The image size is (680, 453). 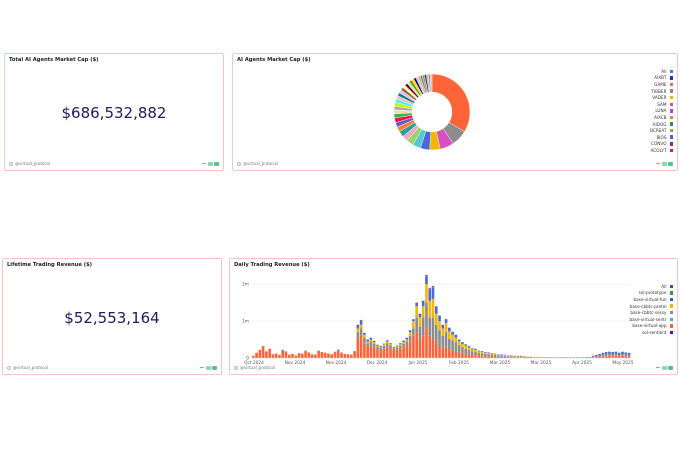 What do you see at coordinates (643, 71) in the screenshot?
I see `pie-legend-item: All` at bounding box center [643, 71].